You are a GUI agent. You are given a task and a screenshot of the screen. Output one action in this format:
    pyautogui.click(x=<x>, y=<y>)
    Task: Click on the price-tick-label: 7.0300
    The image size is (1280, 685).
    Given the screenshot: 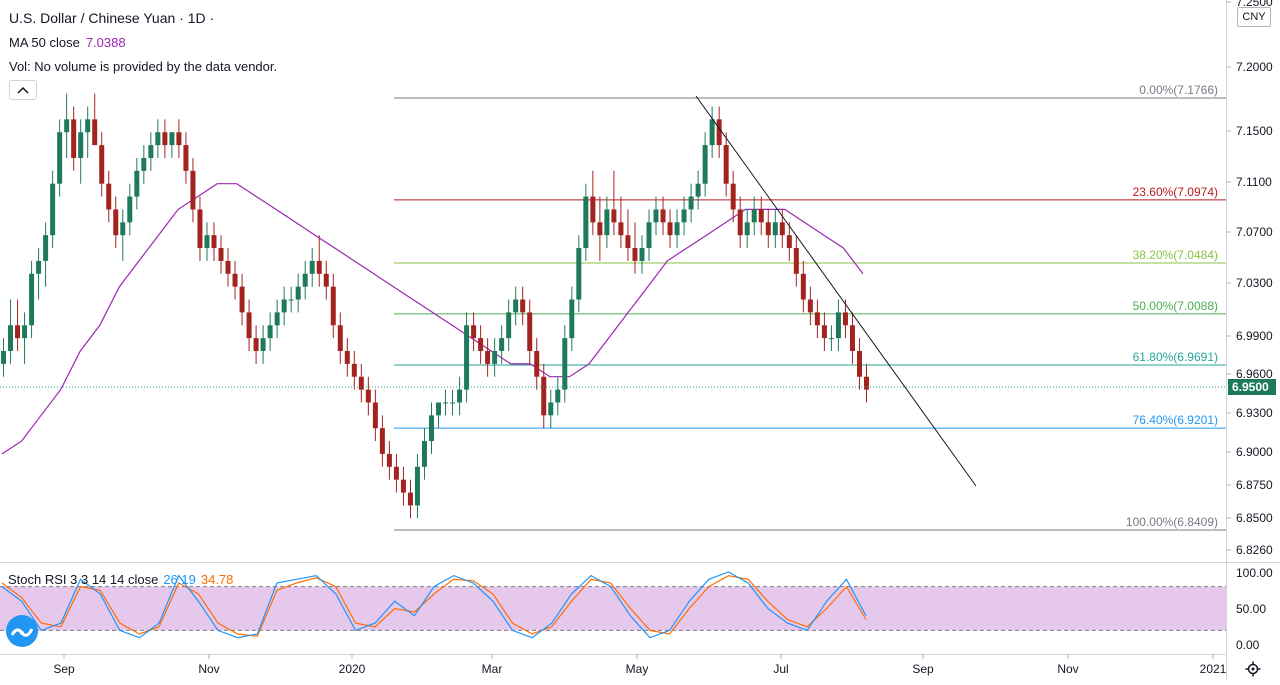 What is the action you would take?
    pyautogui.click(x=1254, y=283)
    